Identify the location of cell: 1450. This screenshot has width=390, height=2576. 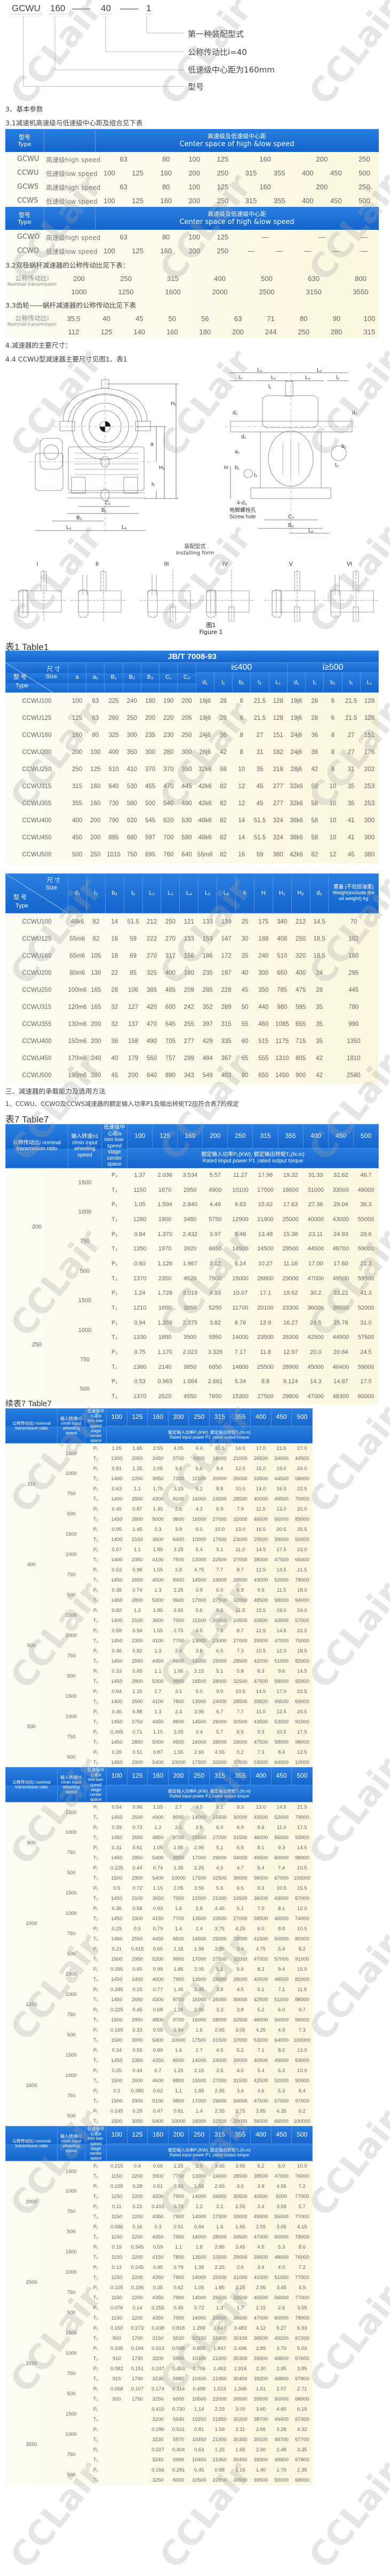
(117, 1641).